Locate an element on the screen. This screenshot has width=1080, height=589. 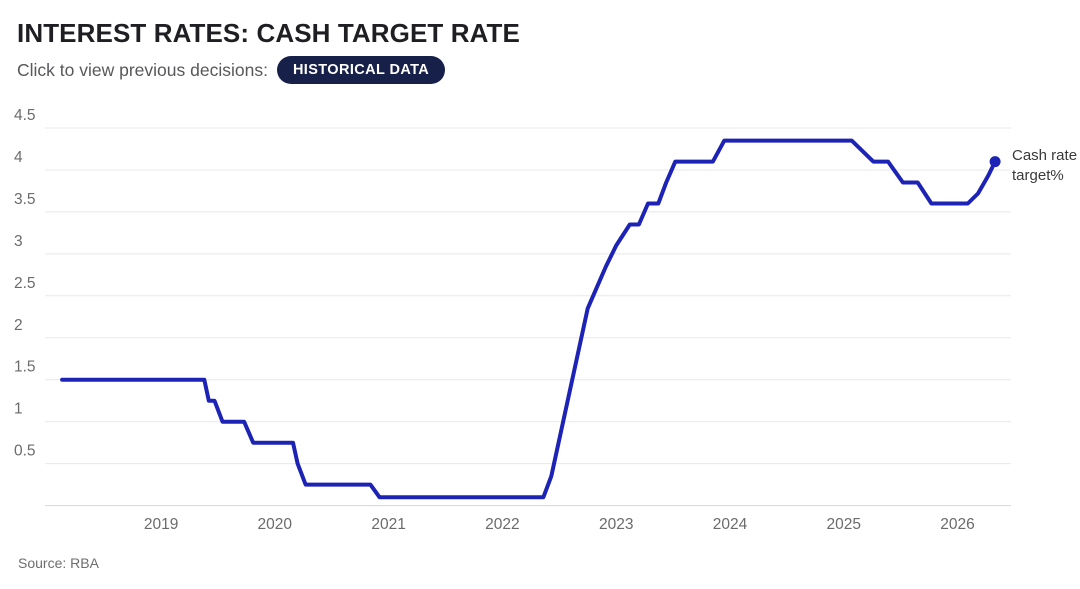
x-tick-label: 2023 is located at coordinates (616, 524).